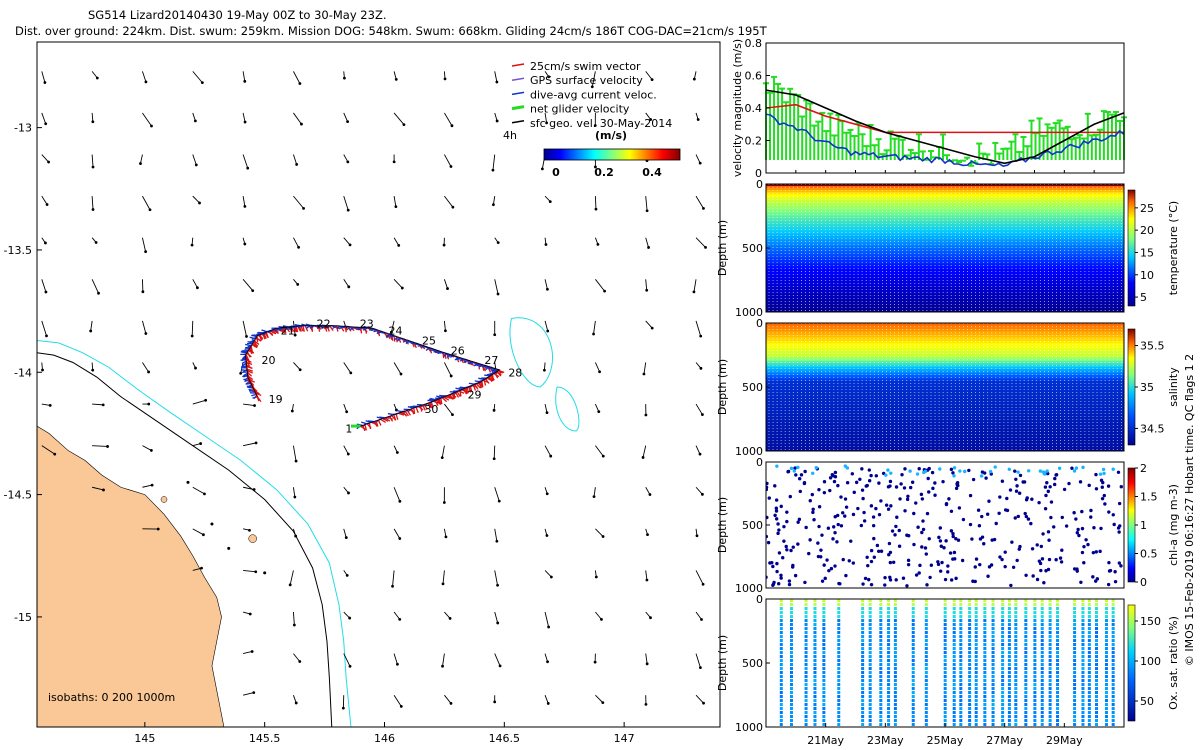 The height and width of the screenshot is (750, 1200). What do you see at coordinates (759, 462) in the screenshot?
I see `y-tick-label: 0` at bounding box center [759, 462].